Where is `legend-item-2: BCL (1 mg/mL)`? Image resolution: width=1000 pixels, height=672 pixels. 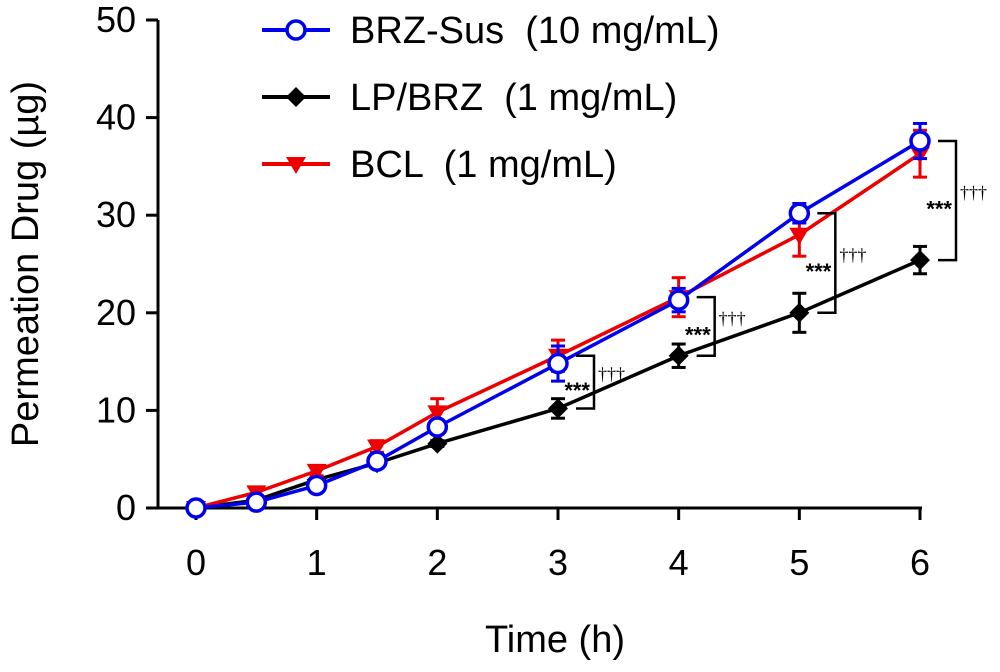
legend-item-2: BCL (1 mg/mL) is located at coordinates (439, 165).